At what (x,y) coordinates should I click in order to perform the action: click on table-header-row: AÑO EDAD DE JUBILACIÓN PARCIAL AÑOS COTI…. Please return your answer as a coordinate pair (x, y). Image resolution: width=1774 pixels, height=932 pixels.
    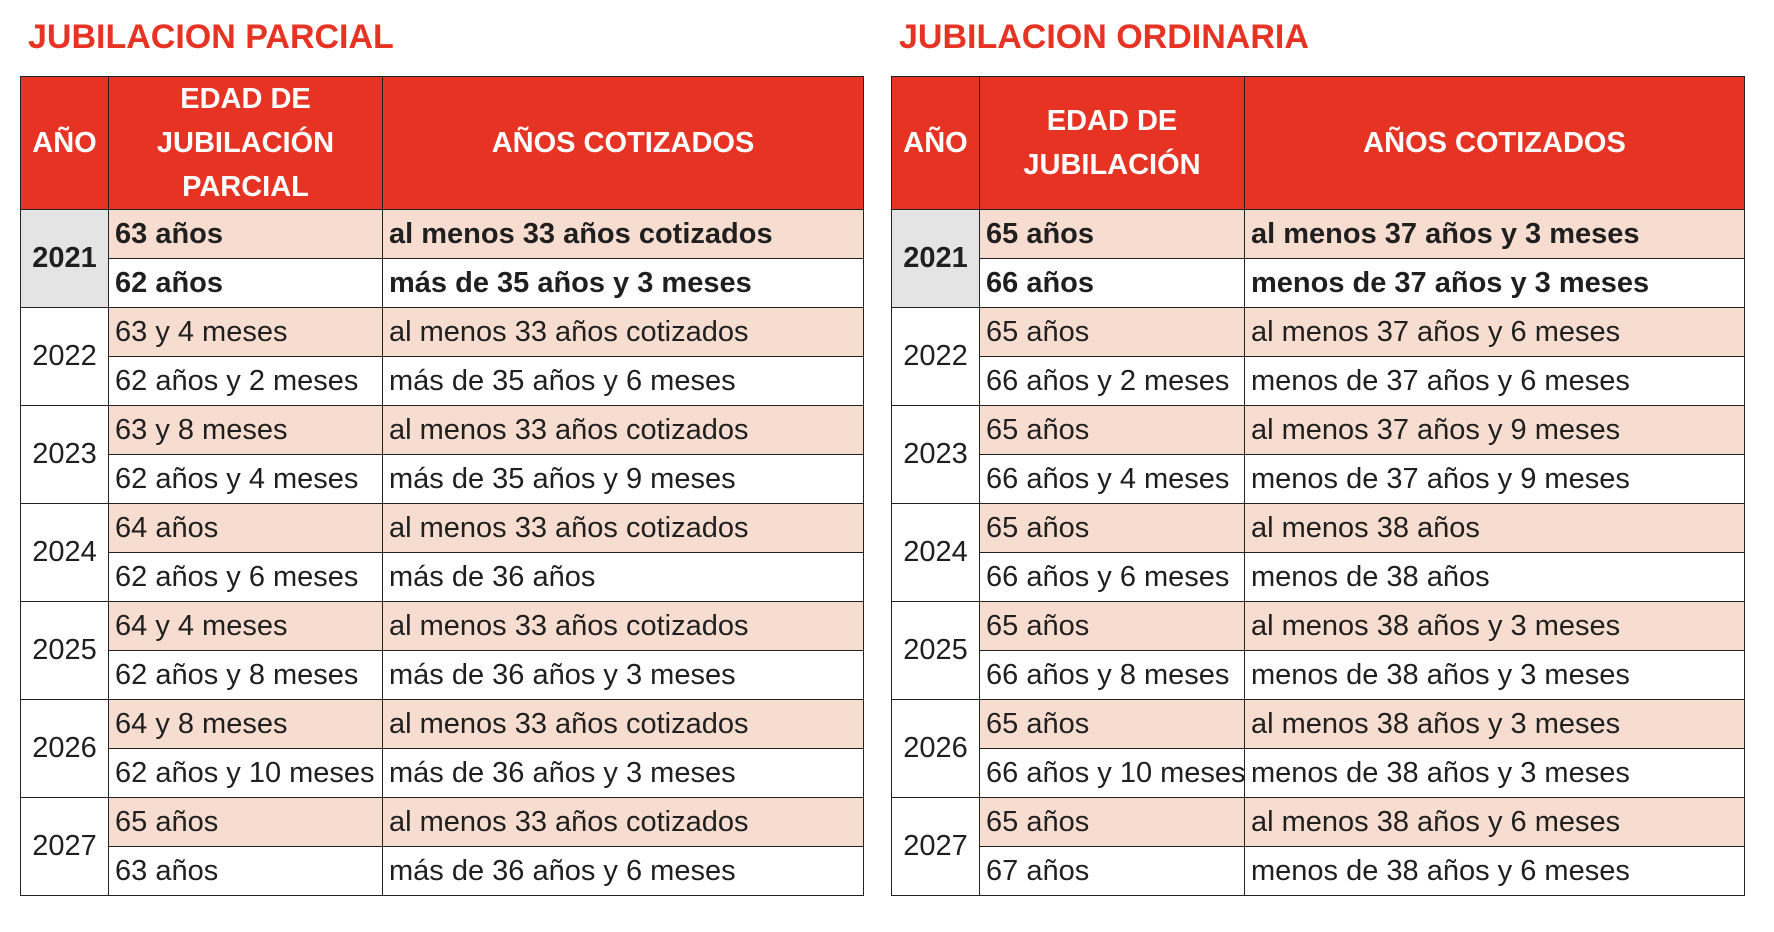
    Looking at the image, I should click on (442, 143).